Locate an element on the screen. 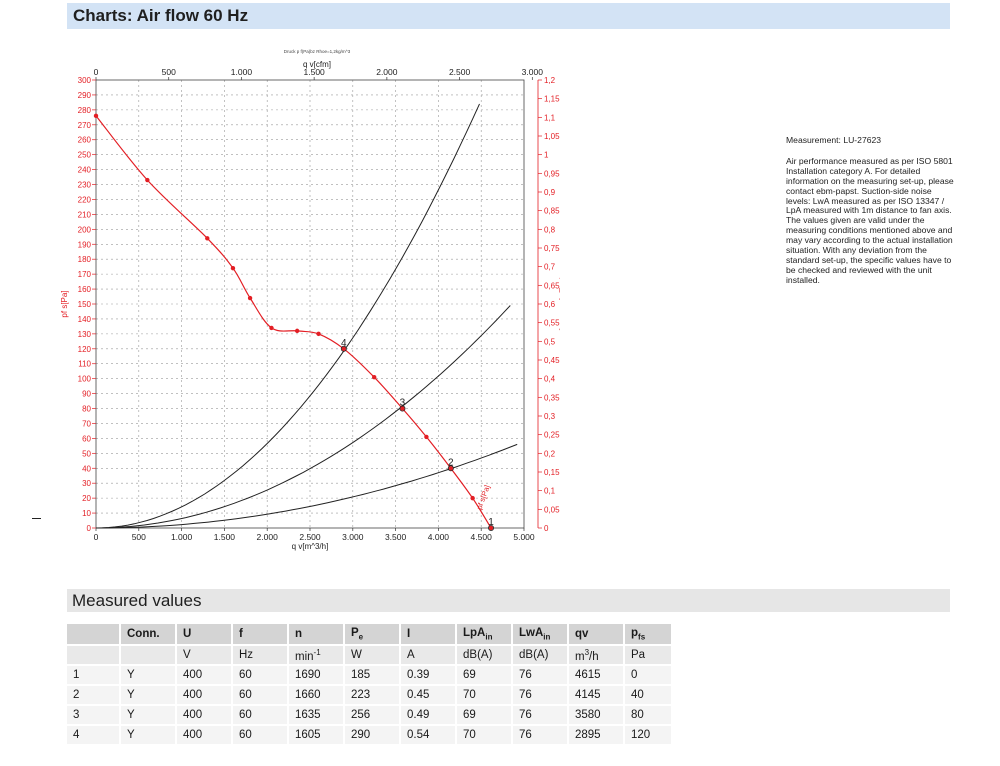 This screenshot has height=766, width=1000. y-right-tick-label: 0,85 is located at coordinates (552, 211).